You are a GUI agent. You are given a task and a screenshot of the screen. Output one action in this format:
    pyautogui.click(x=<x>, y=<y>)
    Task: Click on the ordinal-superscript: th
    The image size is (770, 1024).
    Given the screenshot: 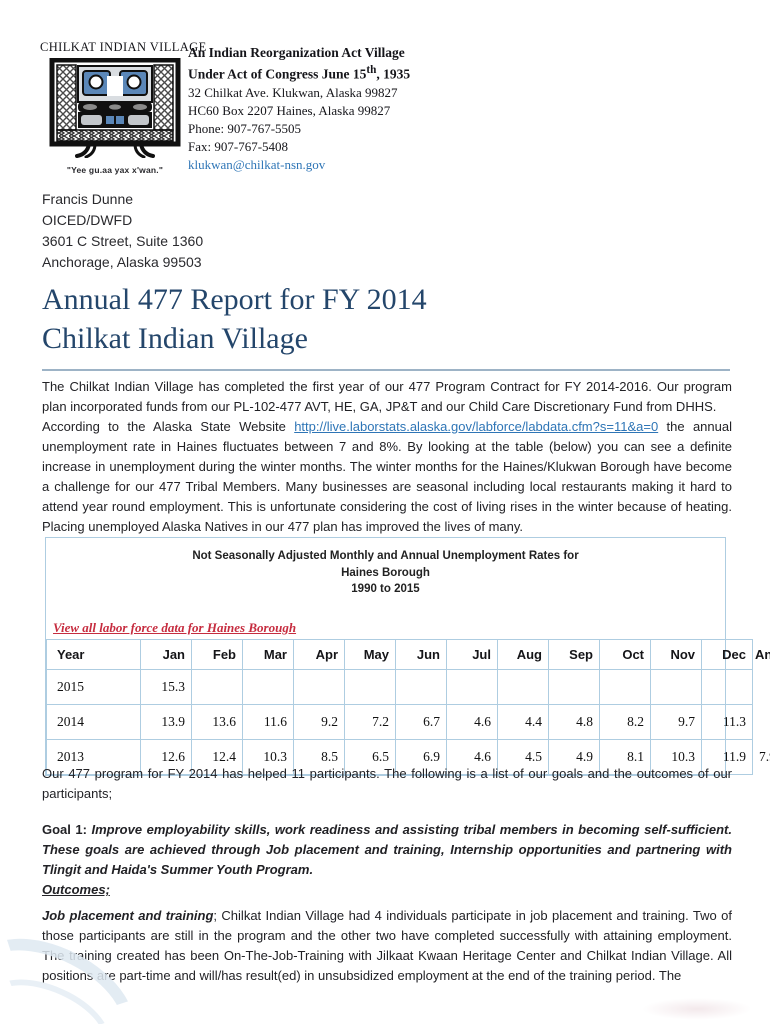 What is the action you would take?
    pyautogui.click(x=371, y=69)
    